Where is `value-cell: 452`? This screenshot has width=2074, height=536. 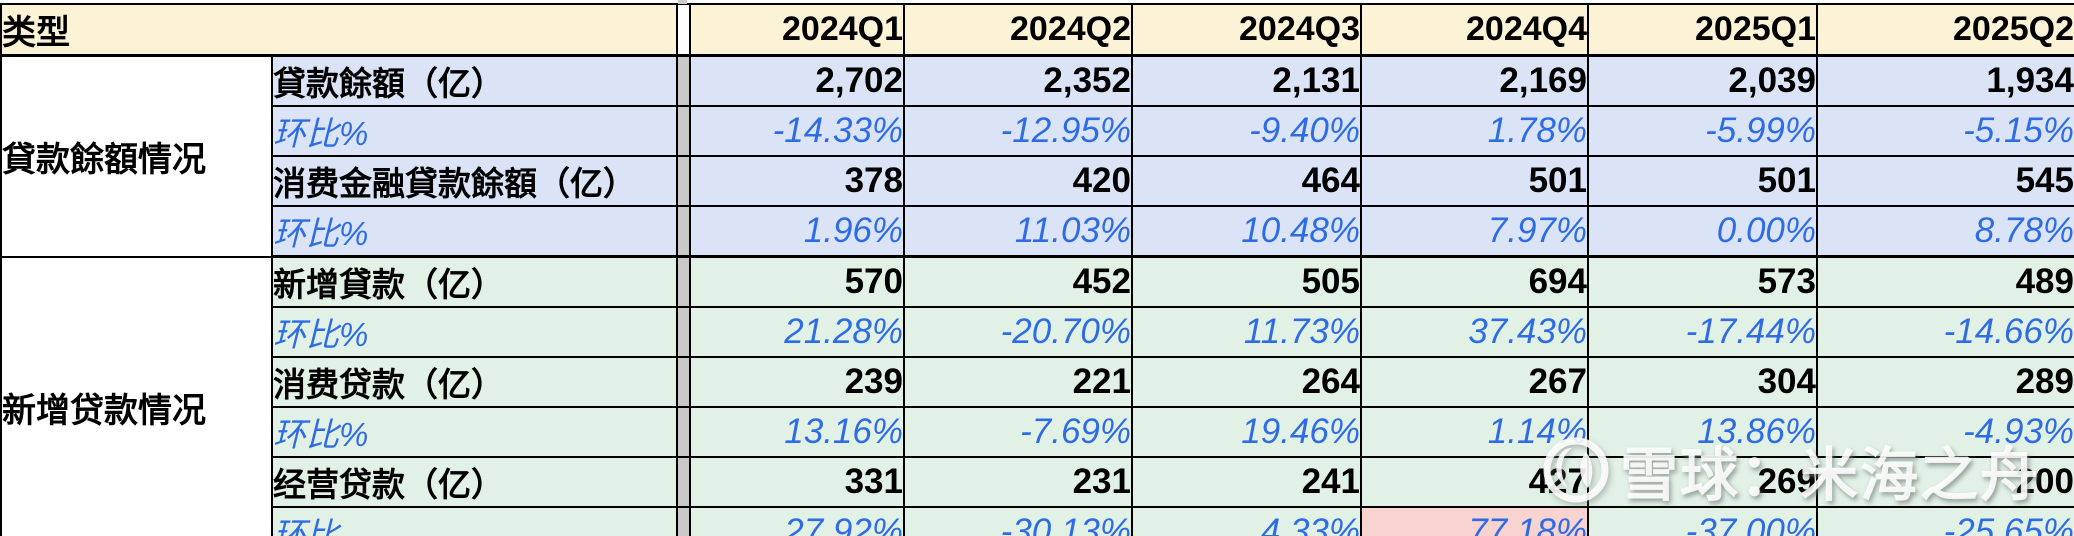 value-cell: 452 is located at coordinates (1018, 281).